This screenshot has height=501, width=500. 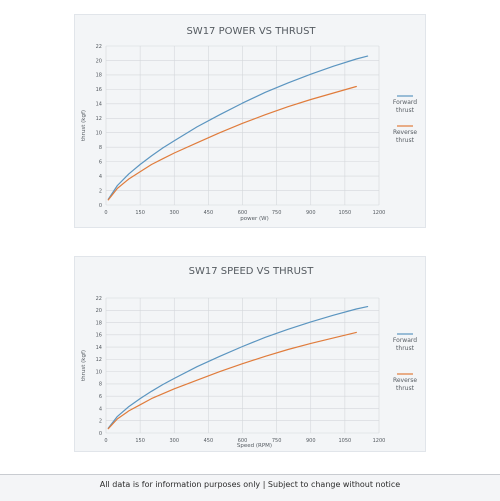 I want to click on x-axis-label: power (W), so click(x=254, y=219).